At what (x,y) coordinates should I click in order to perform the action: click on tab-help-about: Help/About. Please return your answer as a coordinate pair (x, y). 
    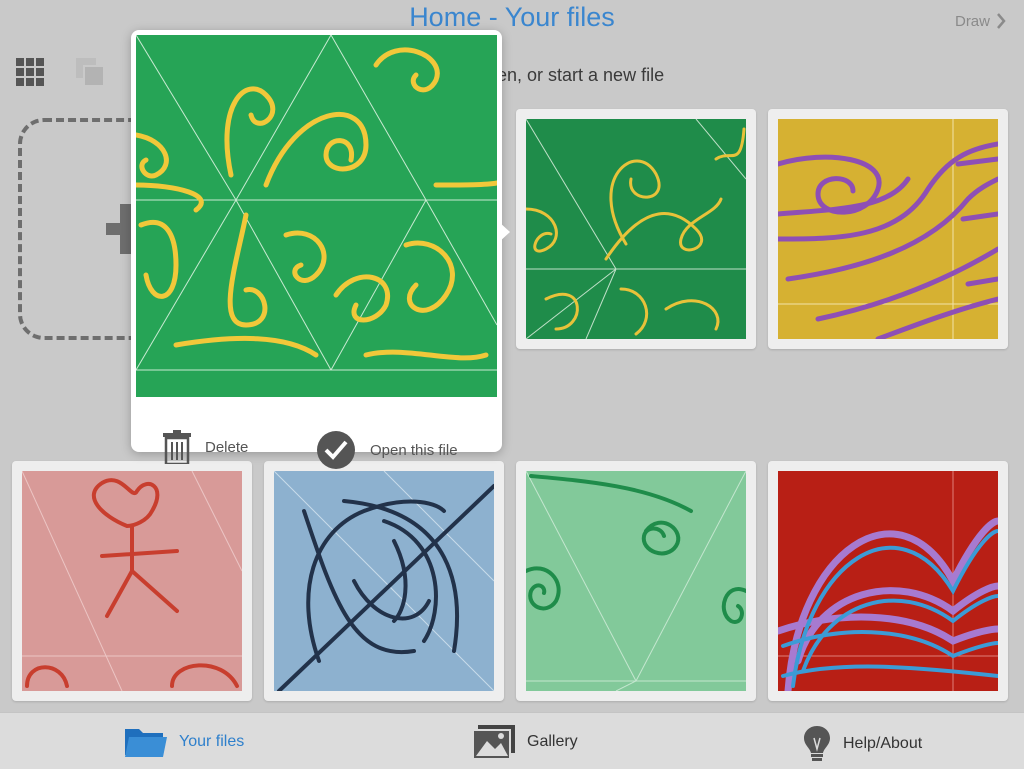
    Looking at the image, I should click on (862, 744).